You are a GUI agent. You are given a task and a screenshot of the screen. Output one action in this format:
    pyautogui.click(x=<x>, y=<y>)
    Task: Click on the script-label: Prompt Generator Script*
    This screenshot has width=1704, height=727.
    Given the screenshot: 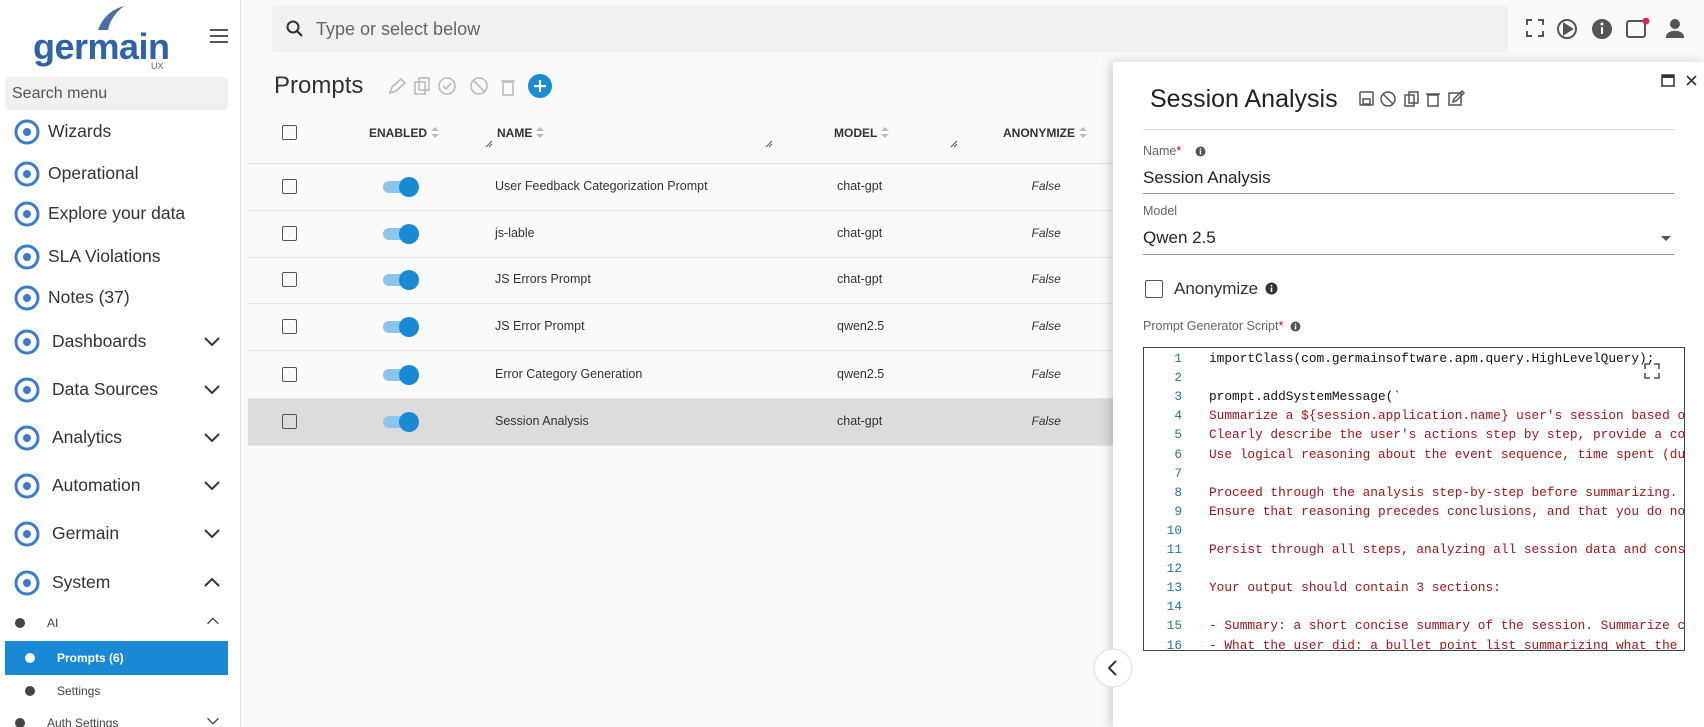 What is the action you would take?
    pyautogui.click(x=1213, y=326)
    